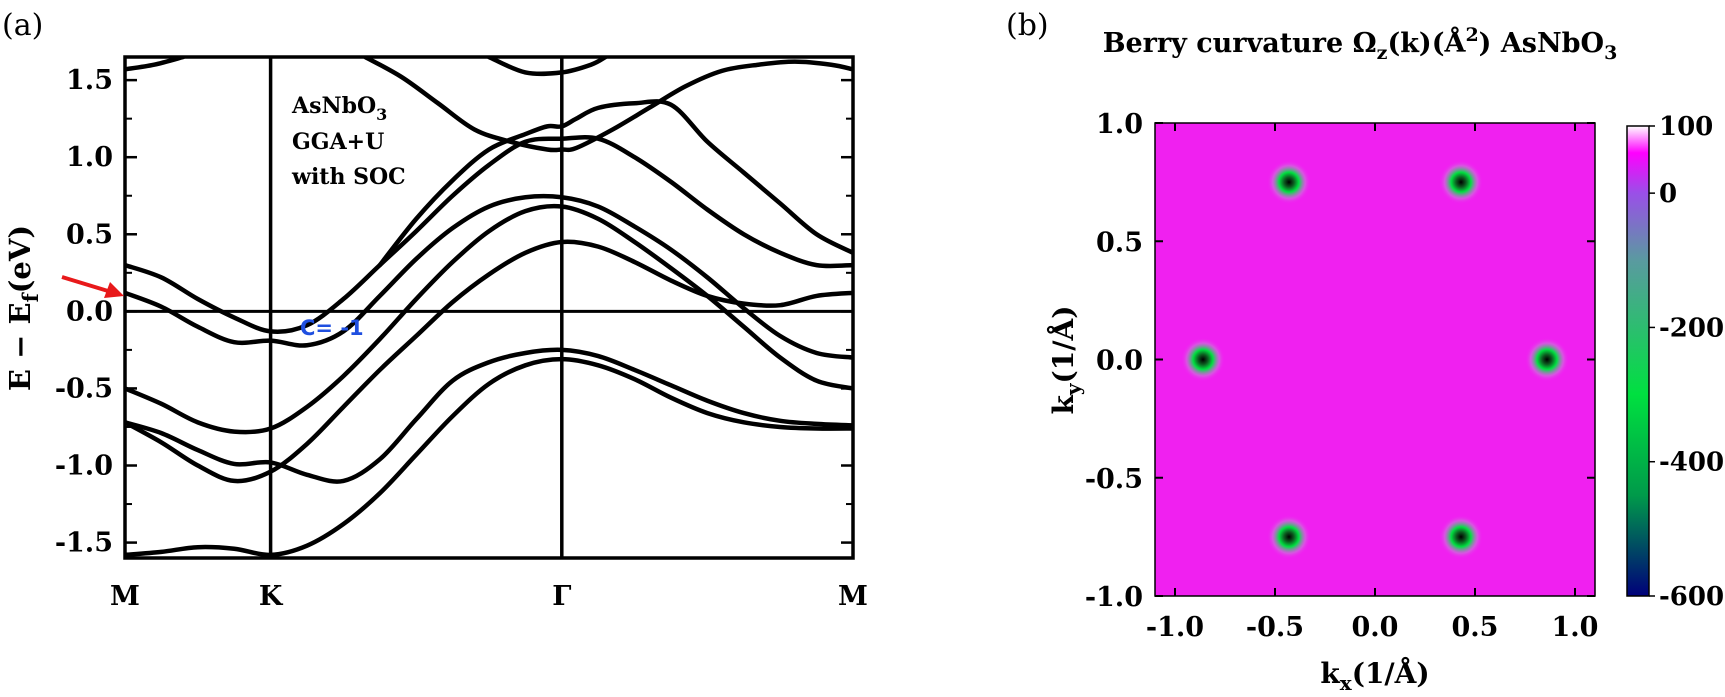 Image resolution: width=1725 pixels, height=697 pixels. I want to click on heat-y-tick-label-1: -0.5, so click(1114, 479).